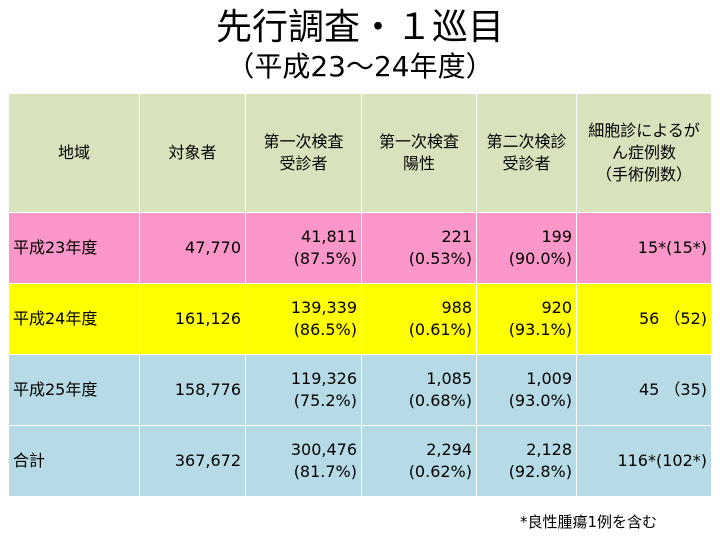  Describe the element at coordinates (540, 329) in the screenshot. I see `row-exam2-rate: (93.1%)` at that location.